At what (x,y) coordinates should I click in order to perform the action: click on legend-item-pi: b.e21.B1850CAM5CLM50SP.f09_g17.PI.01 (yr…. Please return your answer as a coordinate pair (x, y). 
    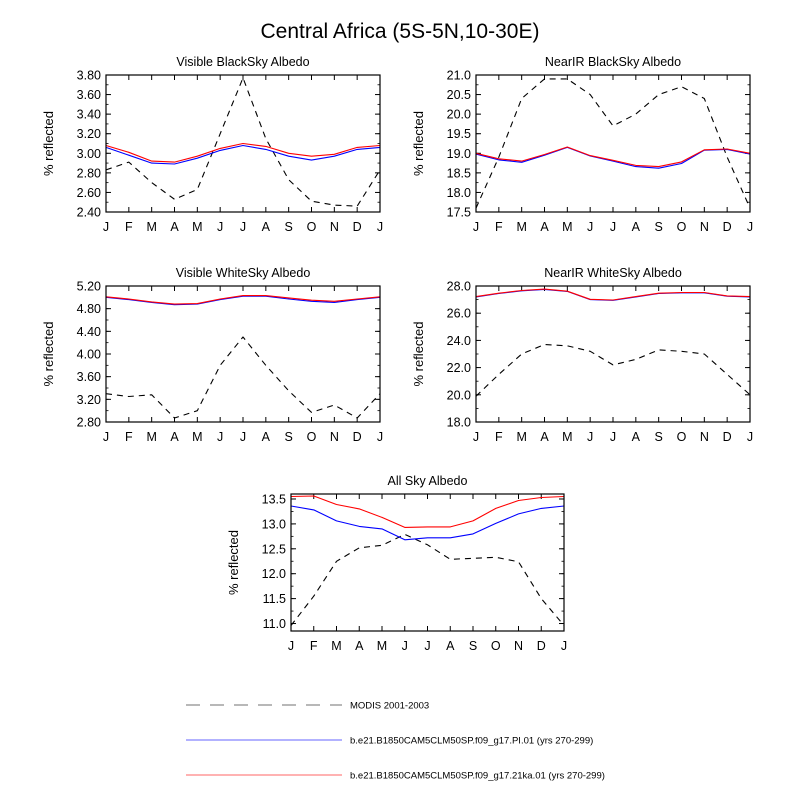
    Looking at the image, I should click on (389, 741).